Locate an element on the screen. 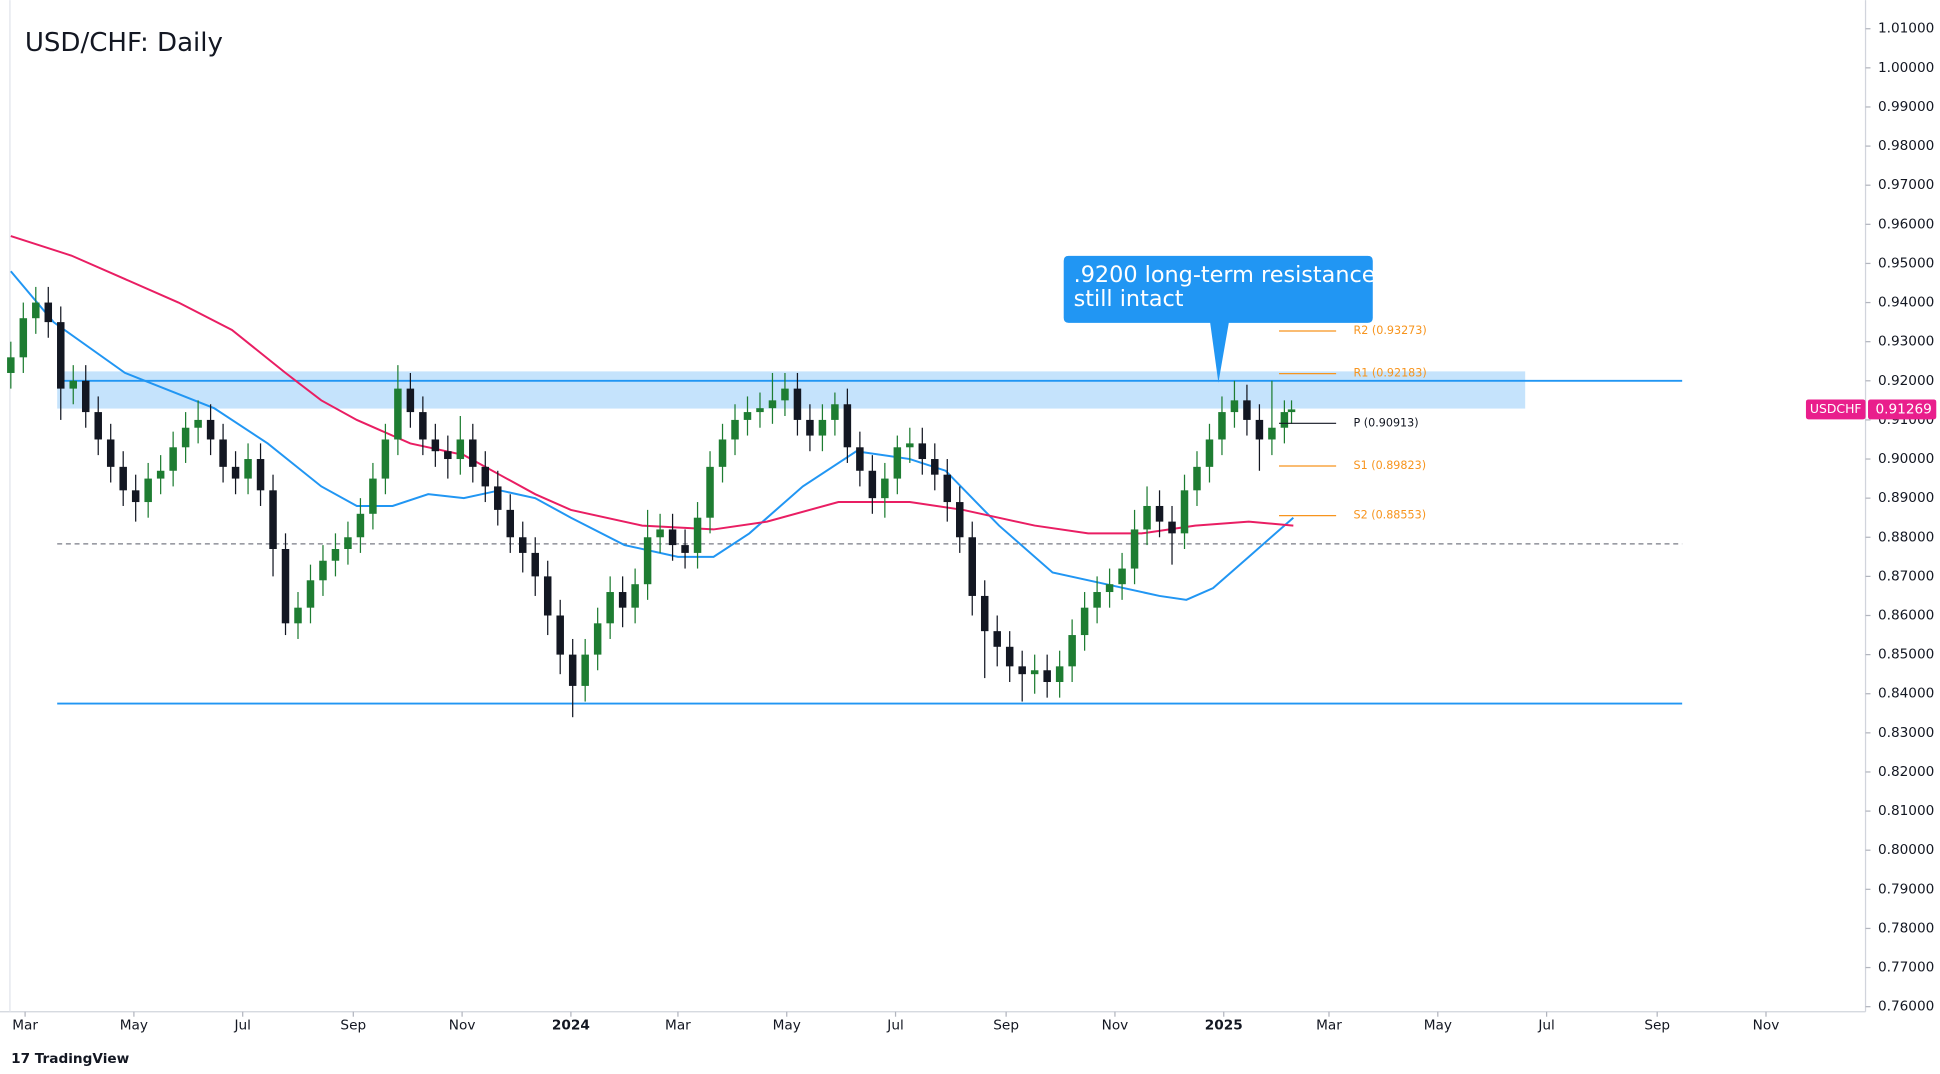  y-tick-label: 0.77000 is located at coordinates (1906, 968).